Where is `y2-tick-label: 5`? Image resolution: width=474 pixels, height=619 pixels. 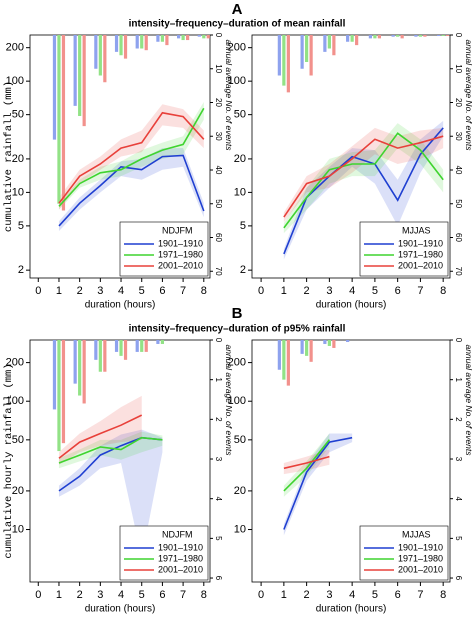
y2-tick-label: 5 is located at coordinates (218, 538).